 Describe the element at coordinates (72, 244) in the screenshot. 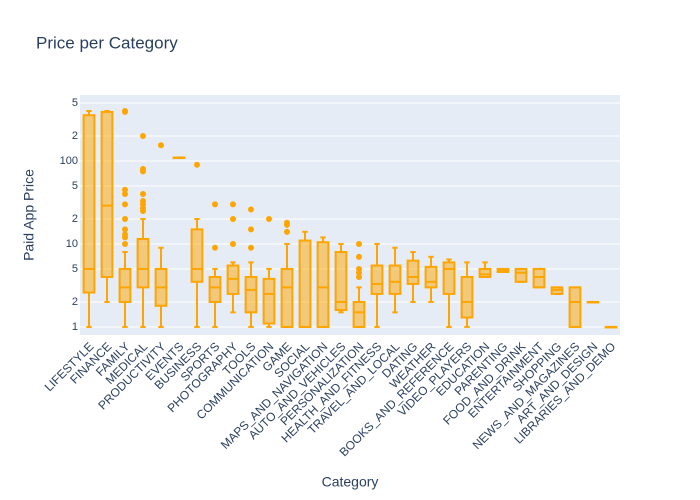

I see `y-tick-label: 10` at that location.